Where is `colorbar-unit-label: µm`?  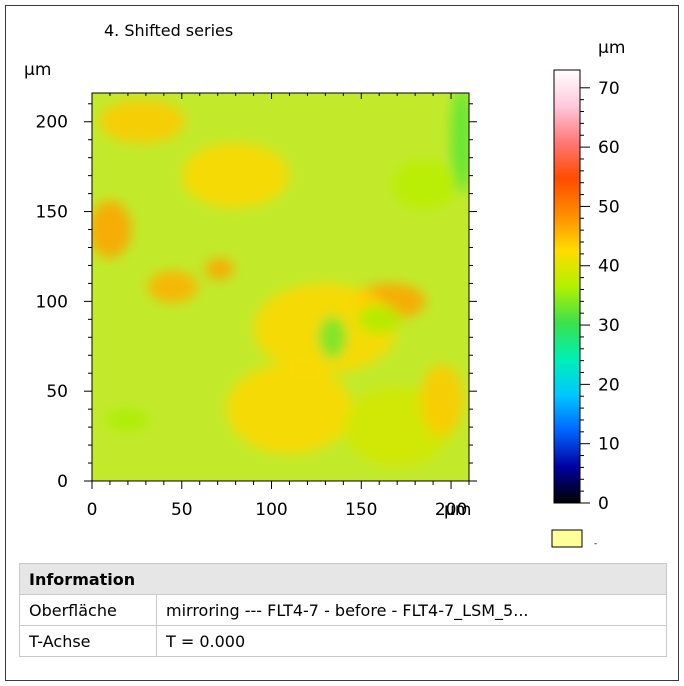
colorbar-unit-label: µm is located at coordinates (611, 48).